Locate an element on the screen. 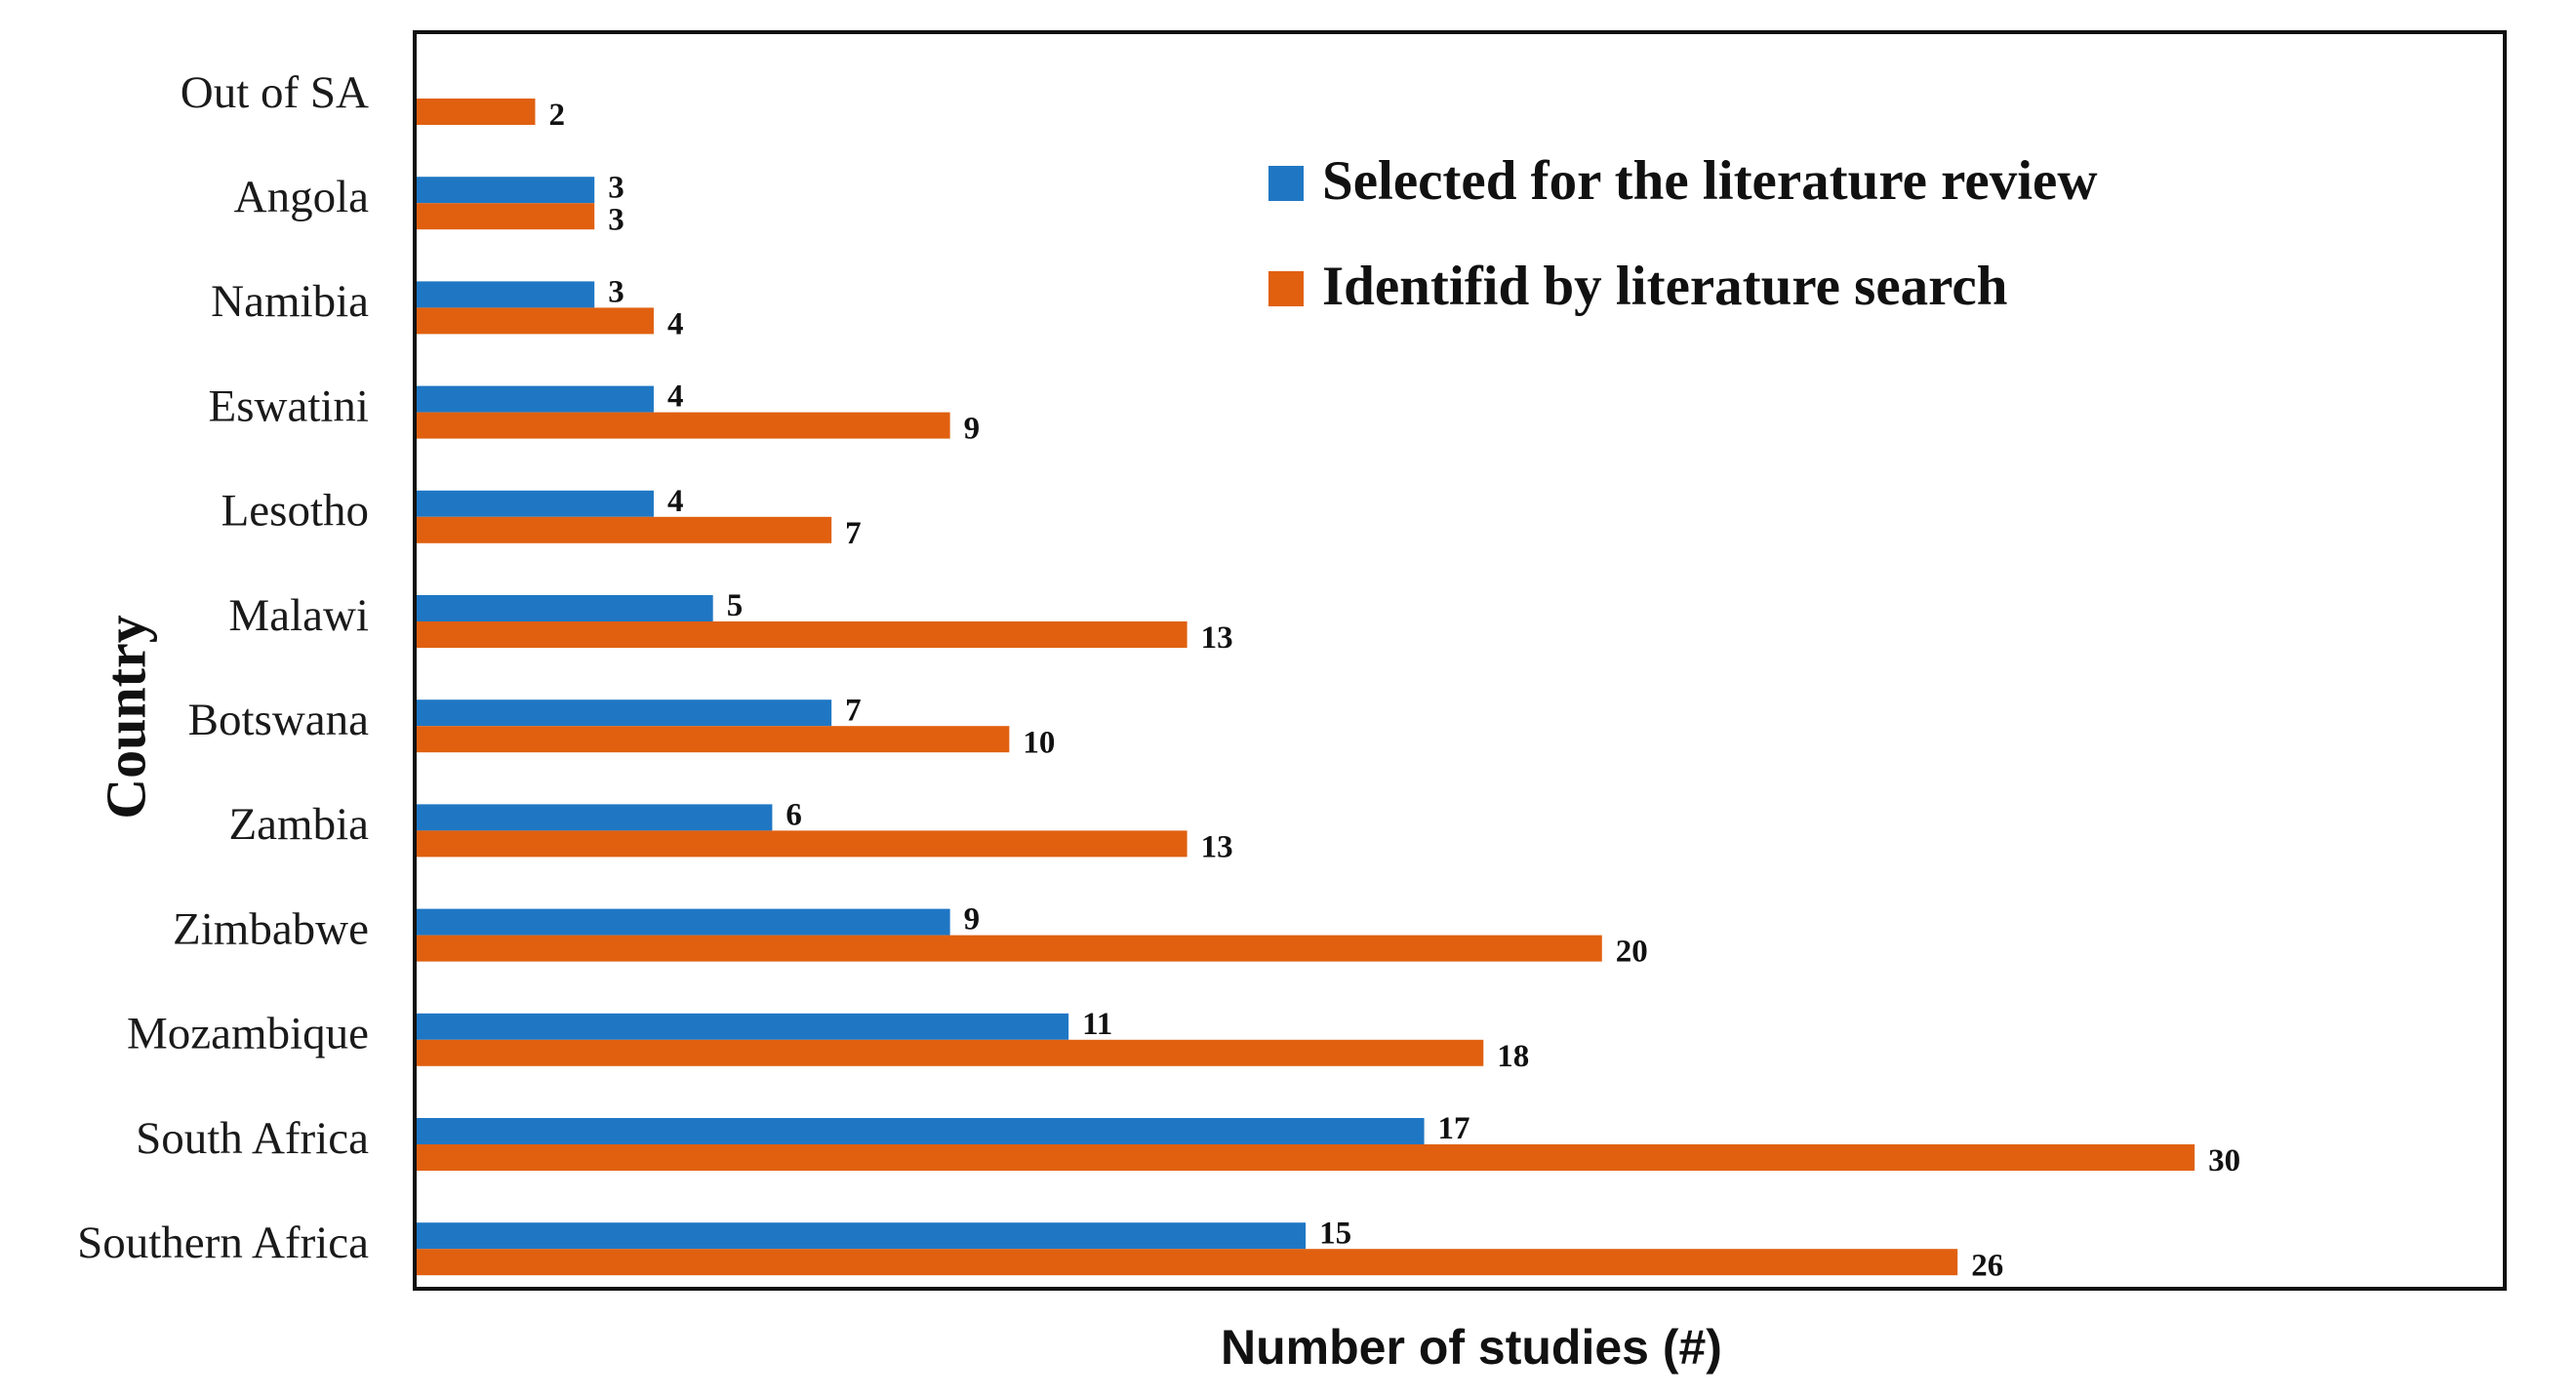  bar-identified-south-africa is located at coordinates (1306, 1158).